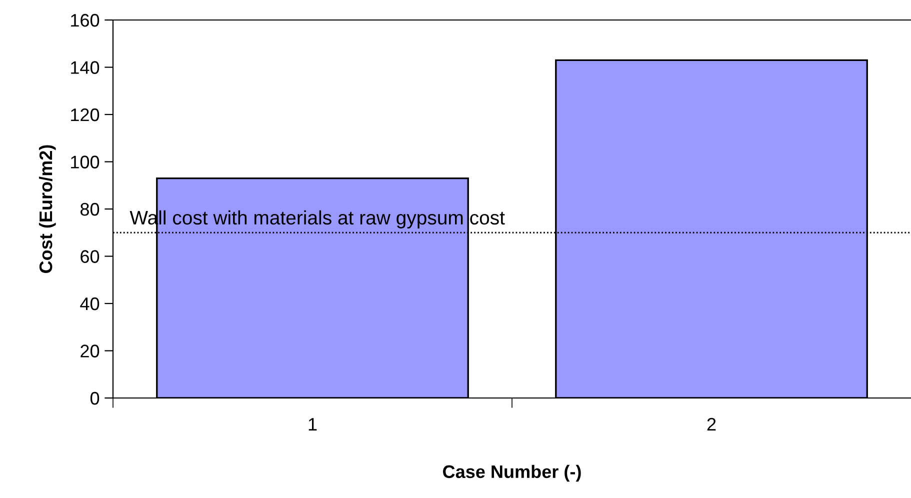 This screenshot has height=498, width=911. I want to click on y-tick-label: 80, so click(90, 209).